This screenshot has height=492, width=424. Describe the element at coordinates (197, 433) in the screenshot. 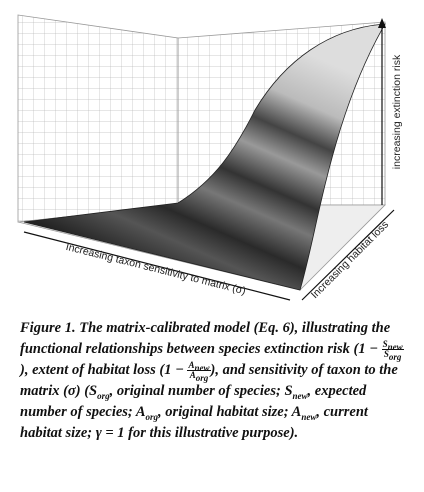

I see `caption-text: γ = 1 for this illustrative purpose).` at that location.